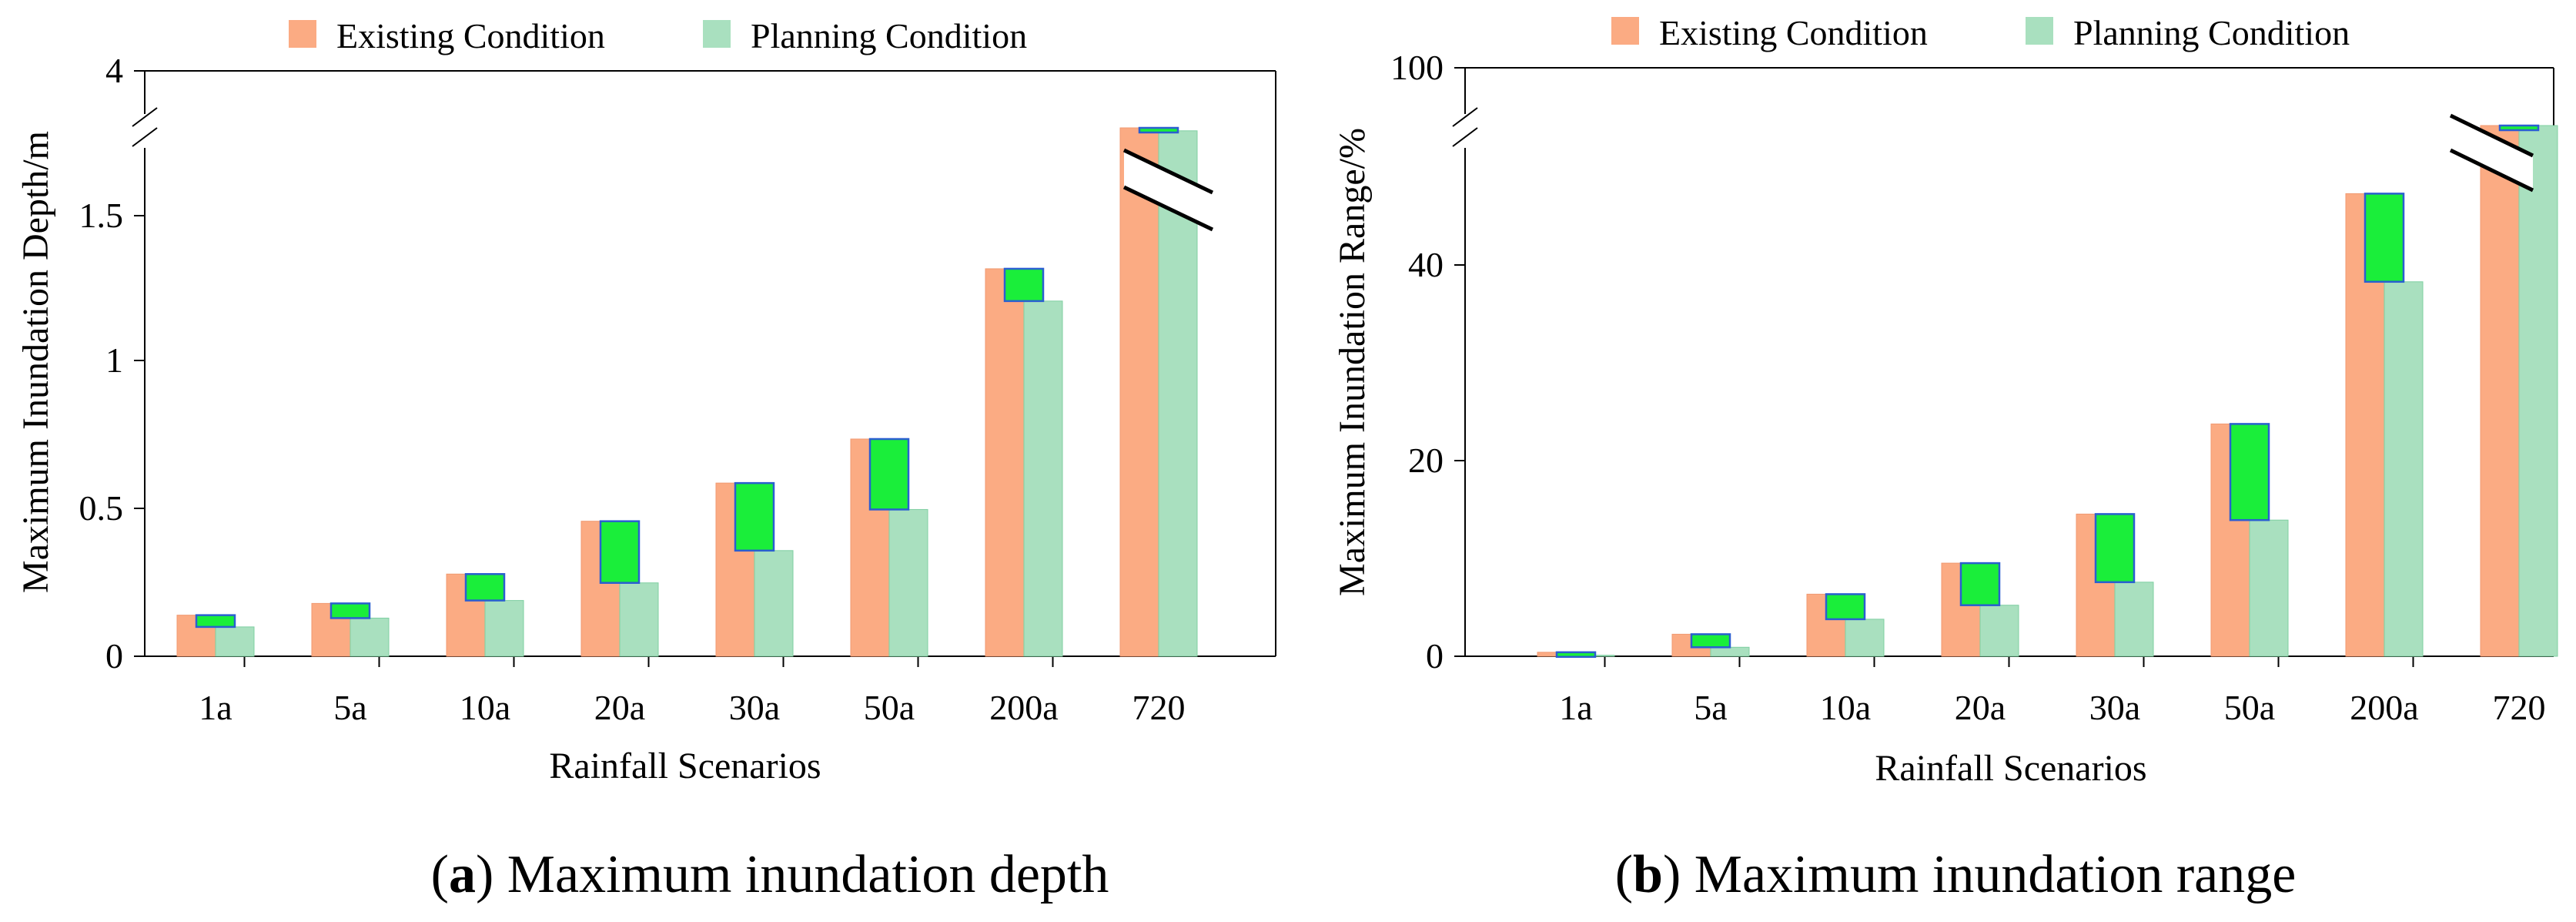 The height and width of the screenshot is (922, 2576). What do you see at coordinates (1353, 362) in the screenshot?
I see `y-axis-label: Maximum Inundation Range/%` at bounding box center [1353, 362].